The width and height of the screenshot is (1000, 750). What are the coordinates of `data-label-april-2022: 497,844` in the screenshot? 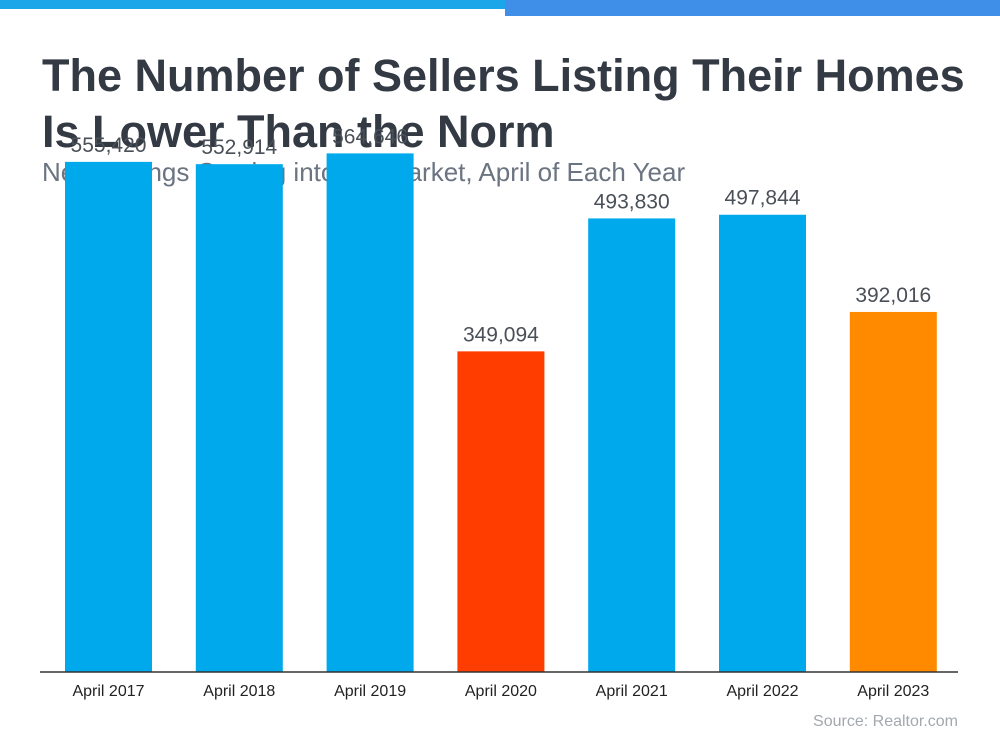 It's located at (763, 198).